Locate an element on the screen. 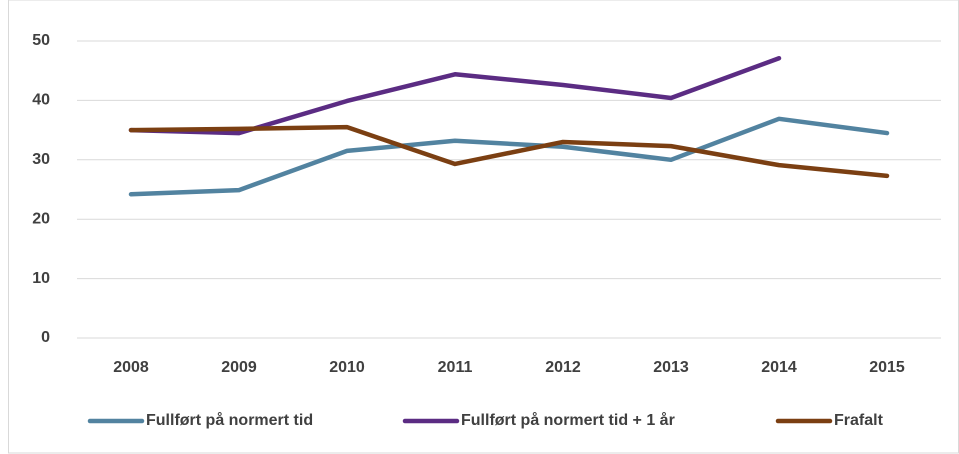 Image resolution: width=959 pixels, height=454 pixels. y-tick-label: 20 is located at coordinates (41, 218).